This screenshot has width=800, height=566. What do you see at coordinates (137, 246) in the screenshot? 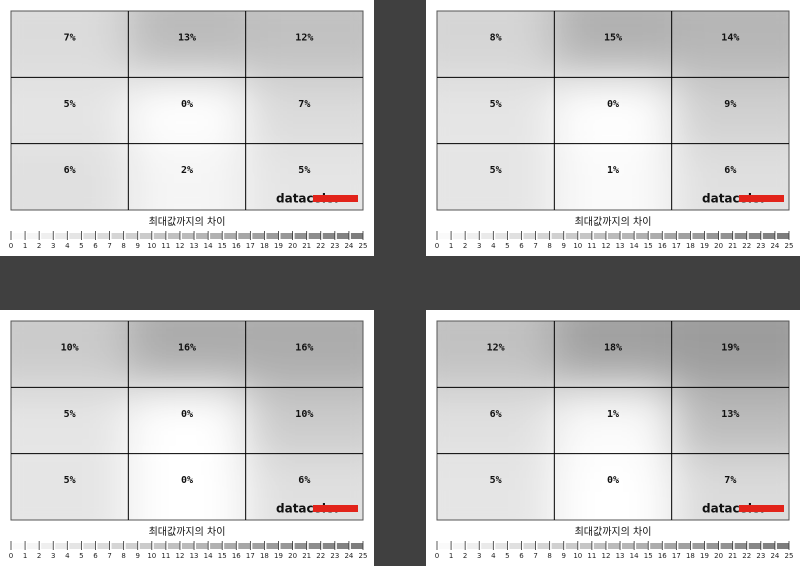
I see `scale-label: 9` at bounding box center [137, 246].